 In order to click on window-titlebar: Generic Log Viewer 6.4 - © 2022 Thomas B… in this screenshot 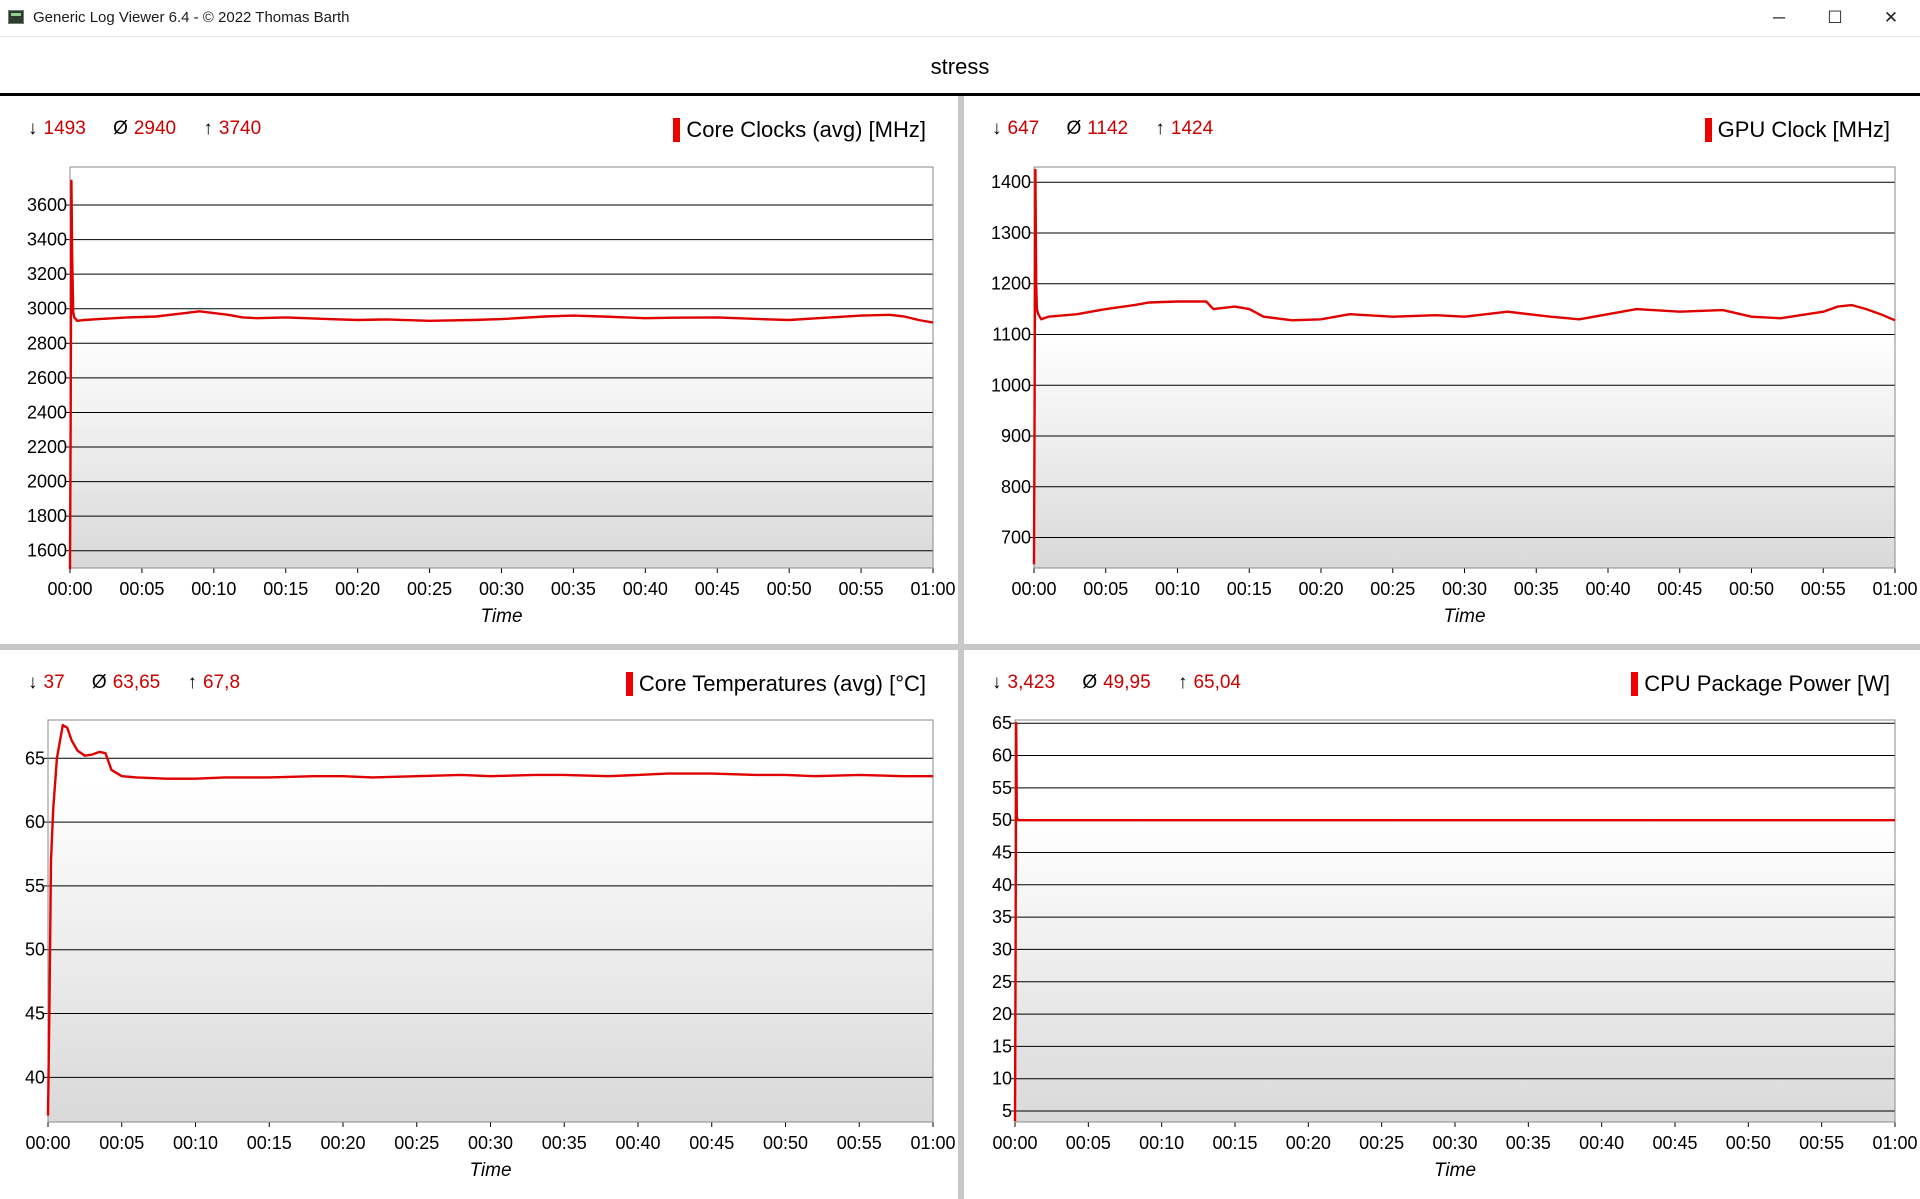, I will do `click(960, 18)`.